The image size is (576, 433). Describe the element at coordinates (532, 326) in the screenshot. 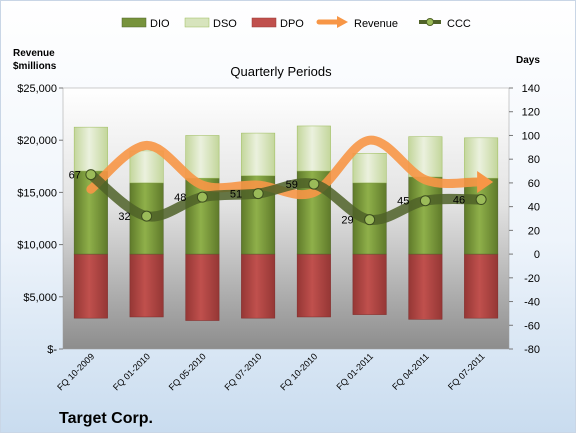

I see `y-right-tick-label: -60` at that location.